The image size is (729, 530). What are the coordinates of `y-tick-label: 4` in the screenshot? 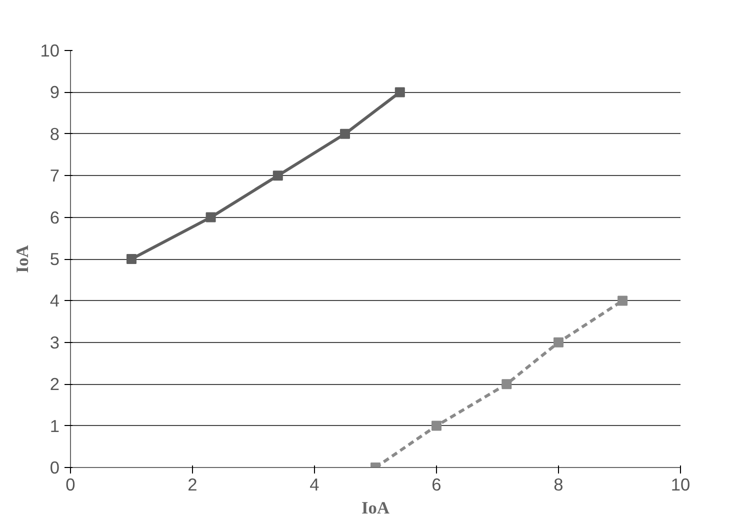 It's located at (55, 300).